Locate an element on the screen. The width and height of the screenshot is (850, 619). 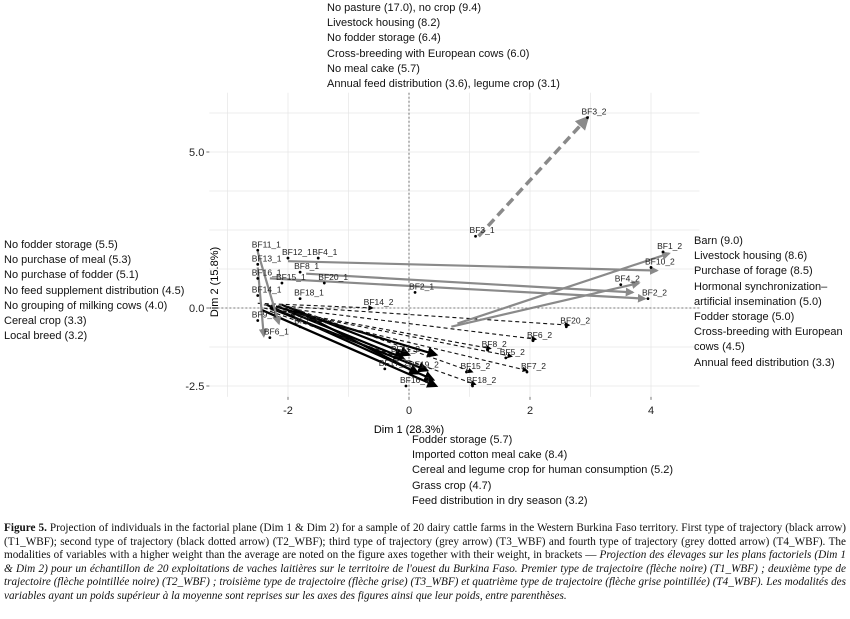
caption-label: Figure 5. is located at coordinates (25, 528).